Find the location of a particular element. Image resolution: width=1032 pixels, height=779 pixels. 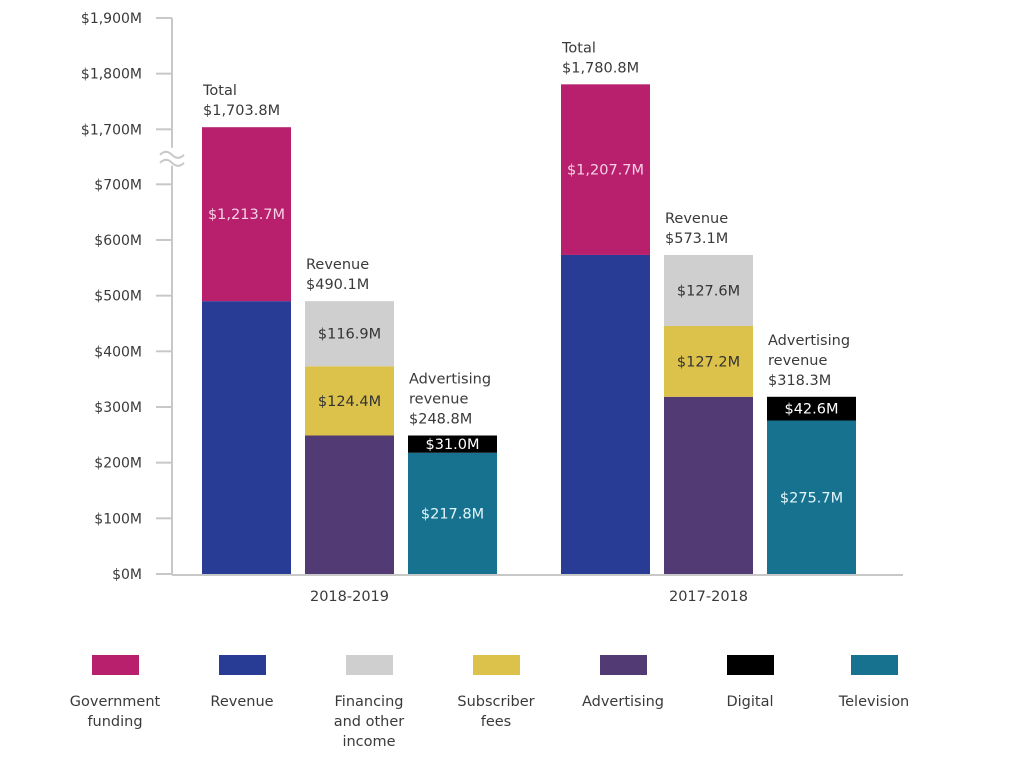

x-category-label: 2018-2019 is located at coordinates (349, 597).